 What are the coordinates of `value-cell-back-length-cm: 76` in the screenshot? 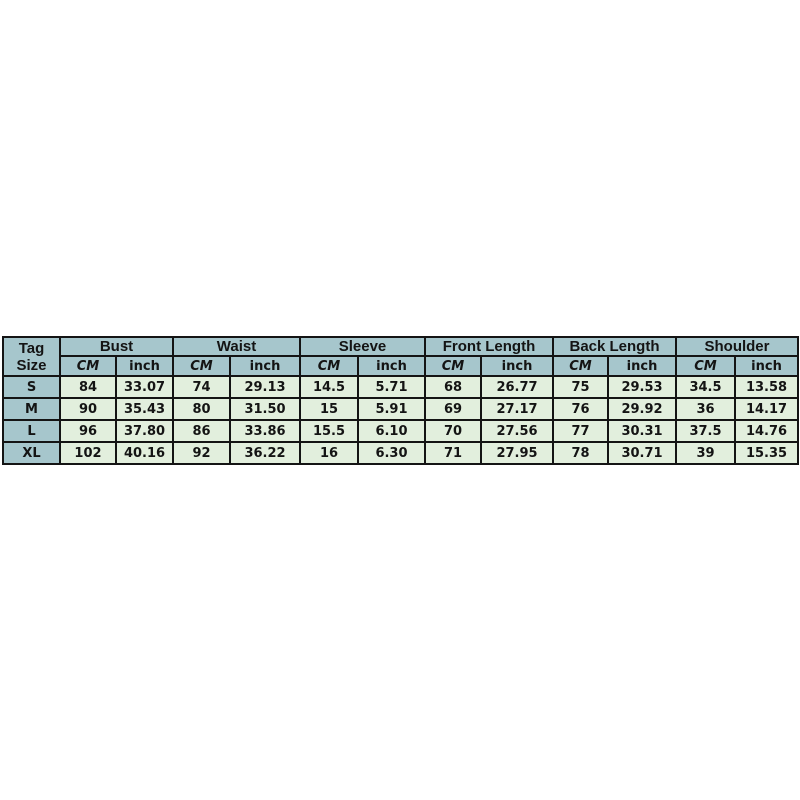 It's located at (580, 409).